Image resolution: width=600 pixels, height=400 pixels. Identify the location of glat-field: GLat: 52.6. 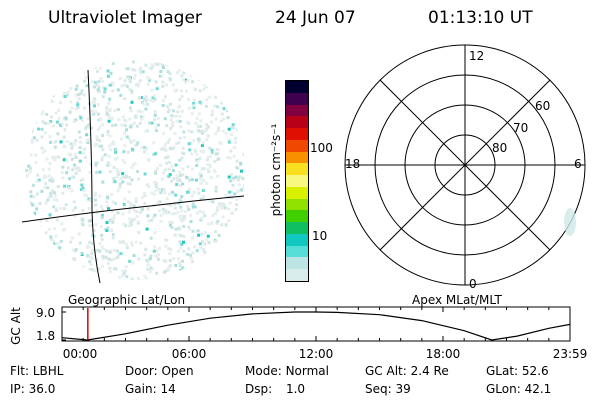
(517, 371).